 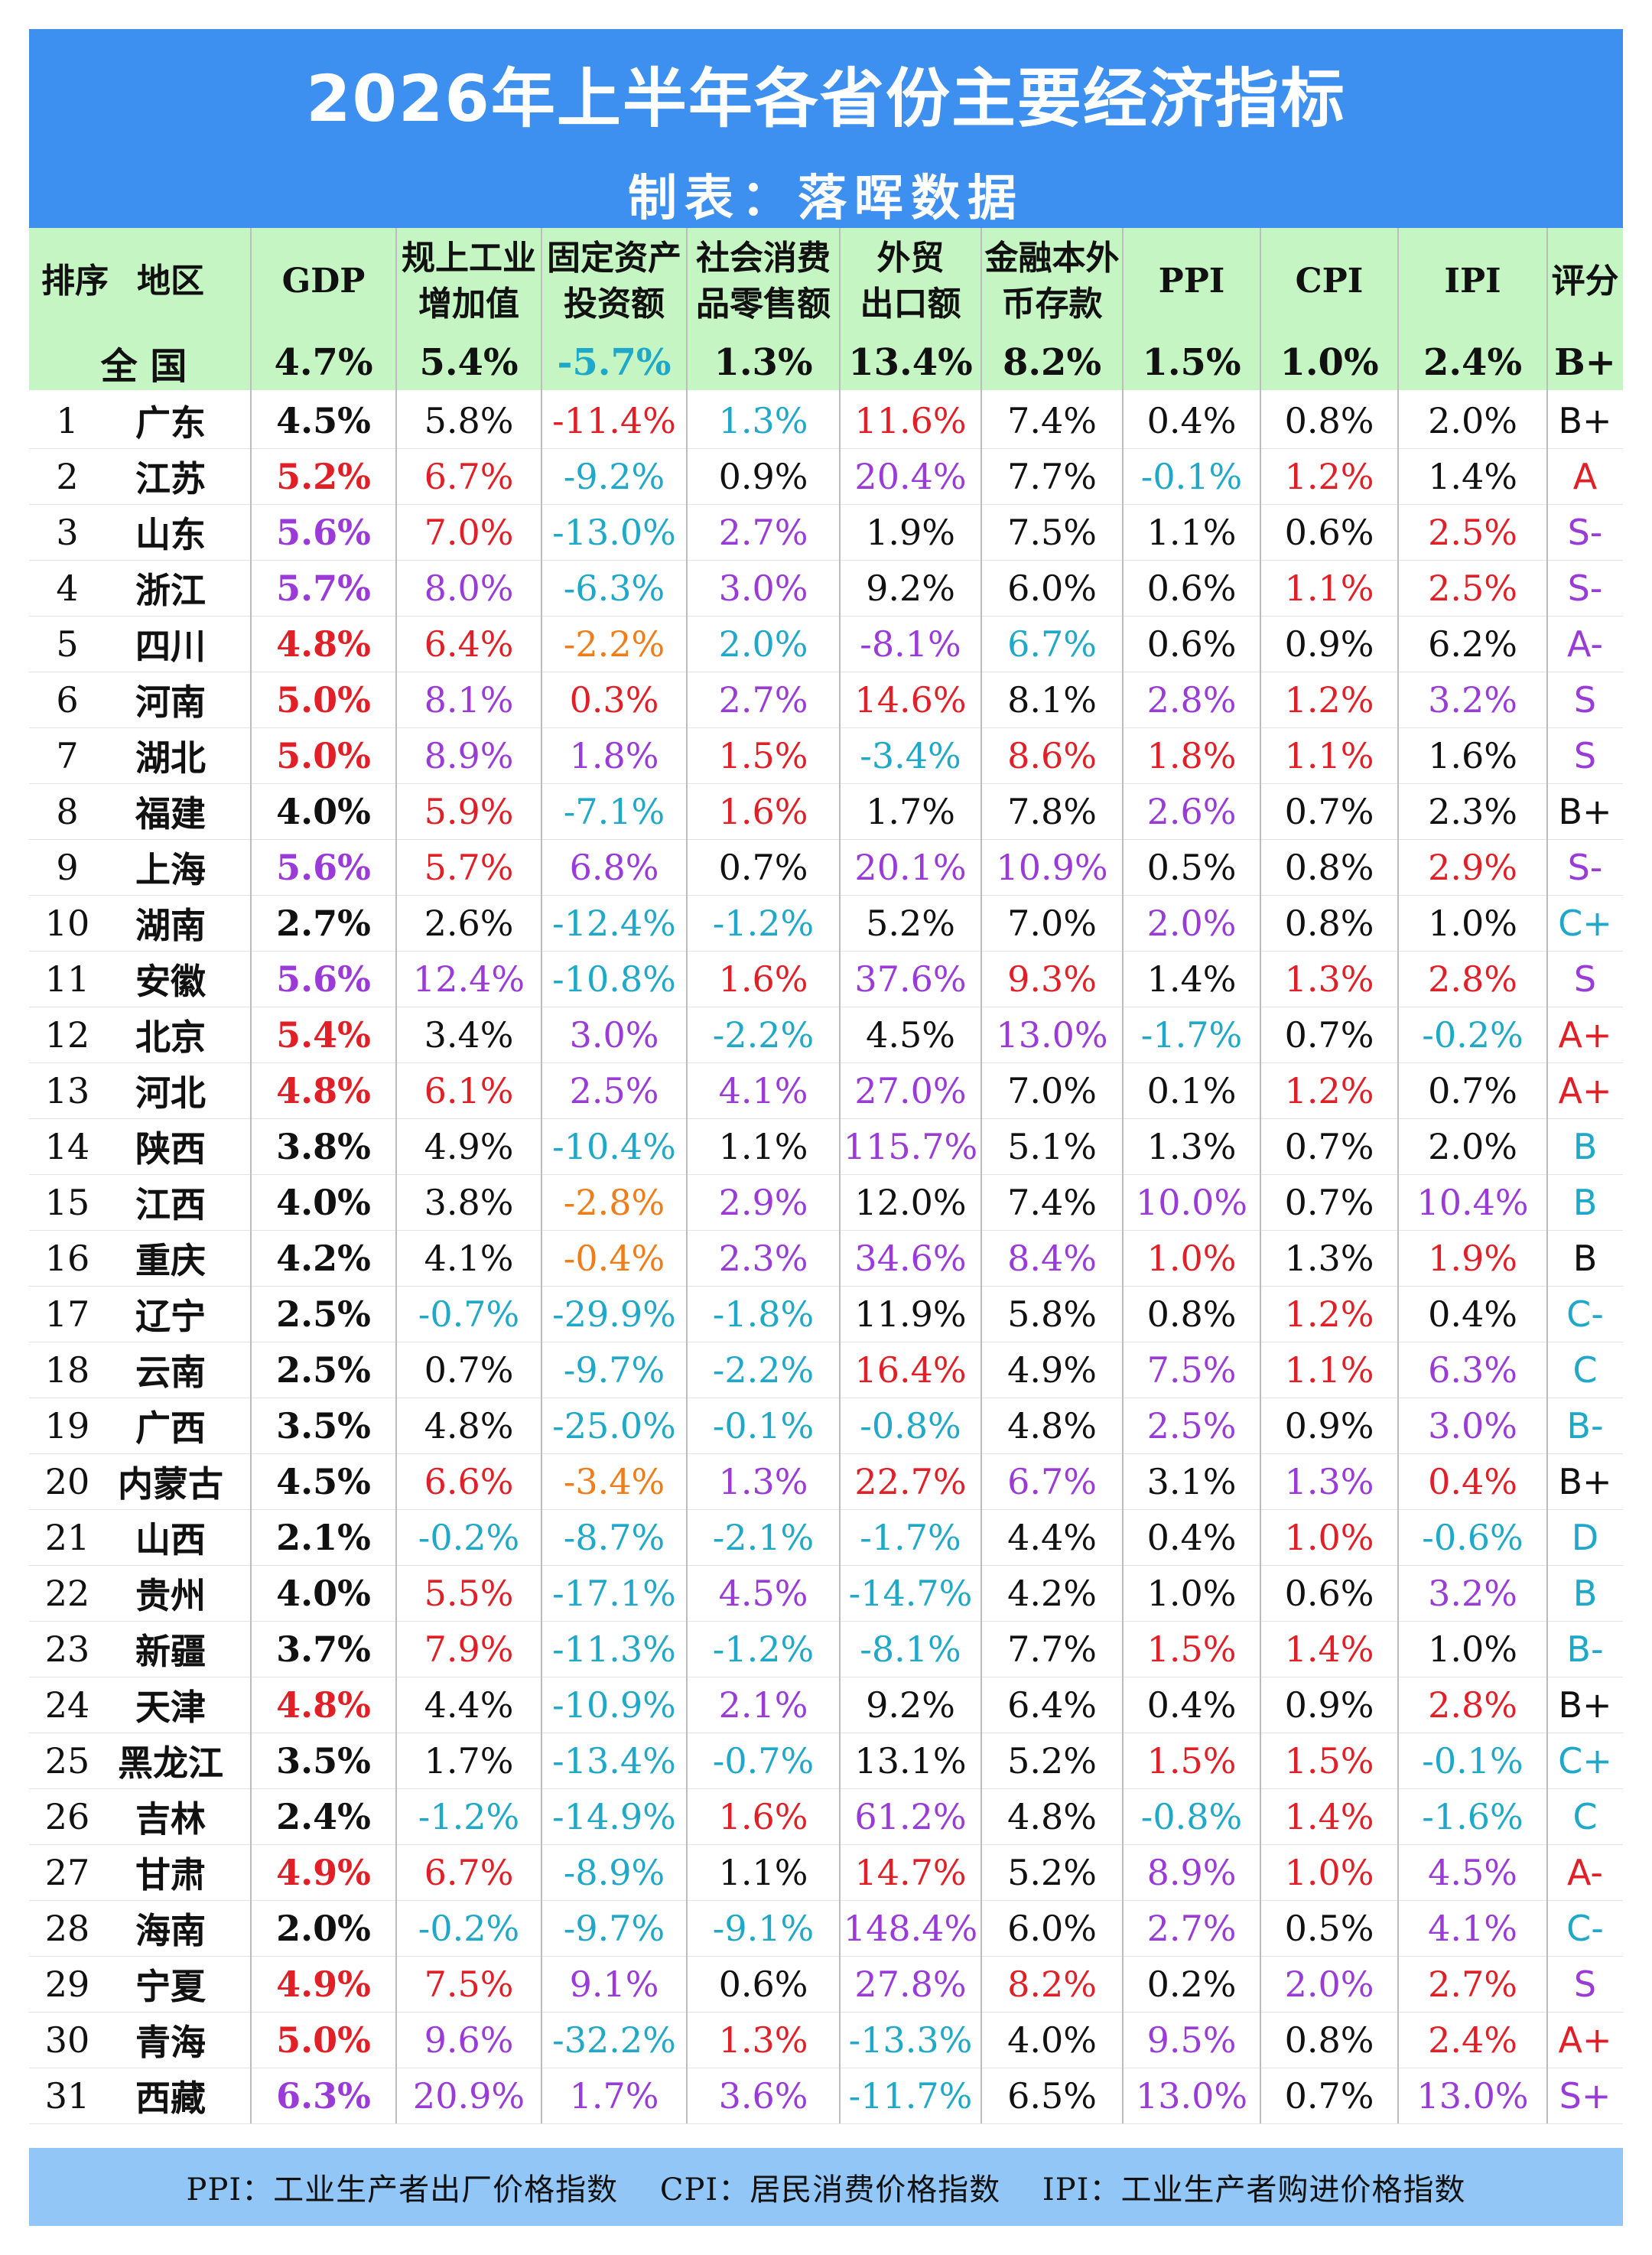 I want to click on rank-cell: 4, so click(x=67, y=588).